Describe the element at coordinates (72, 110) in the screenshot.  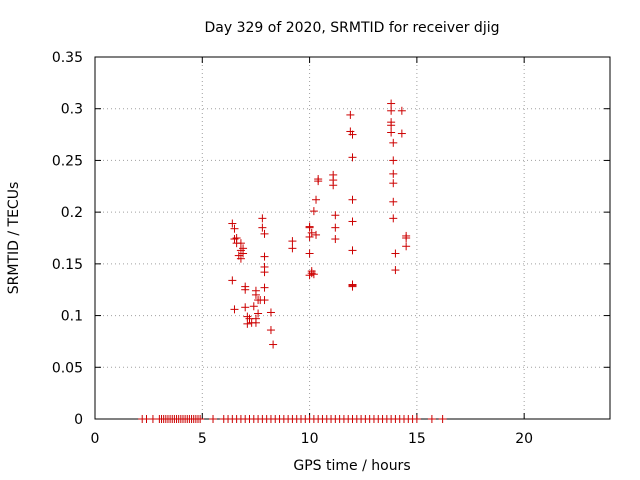
I see `y-tick-label: 0.3` at that location.